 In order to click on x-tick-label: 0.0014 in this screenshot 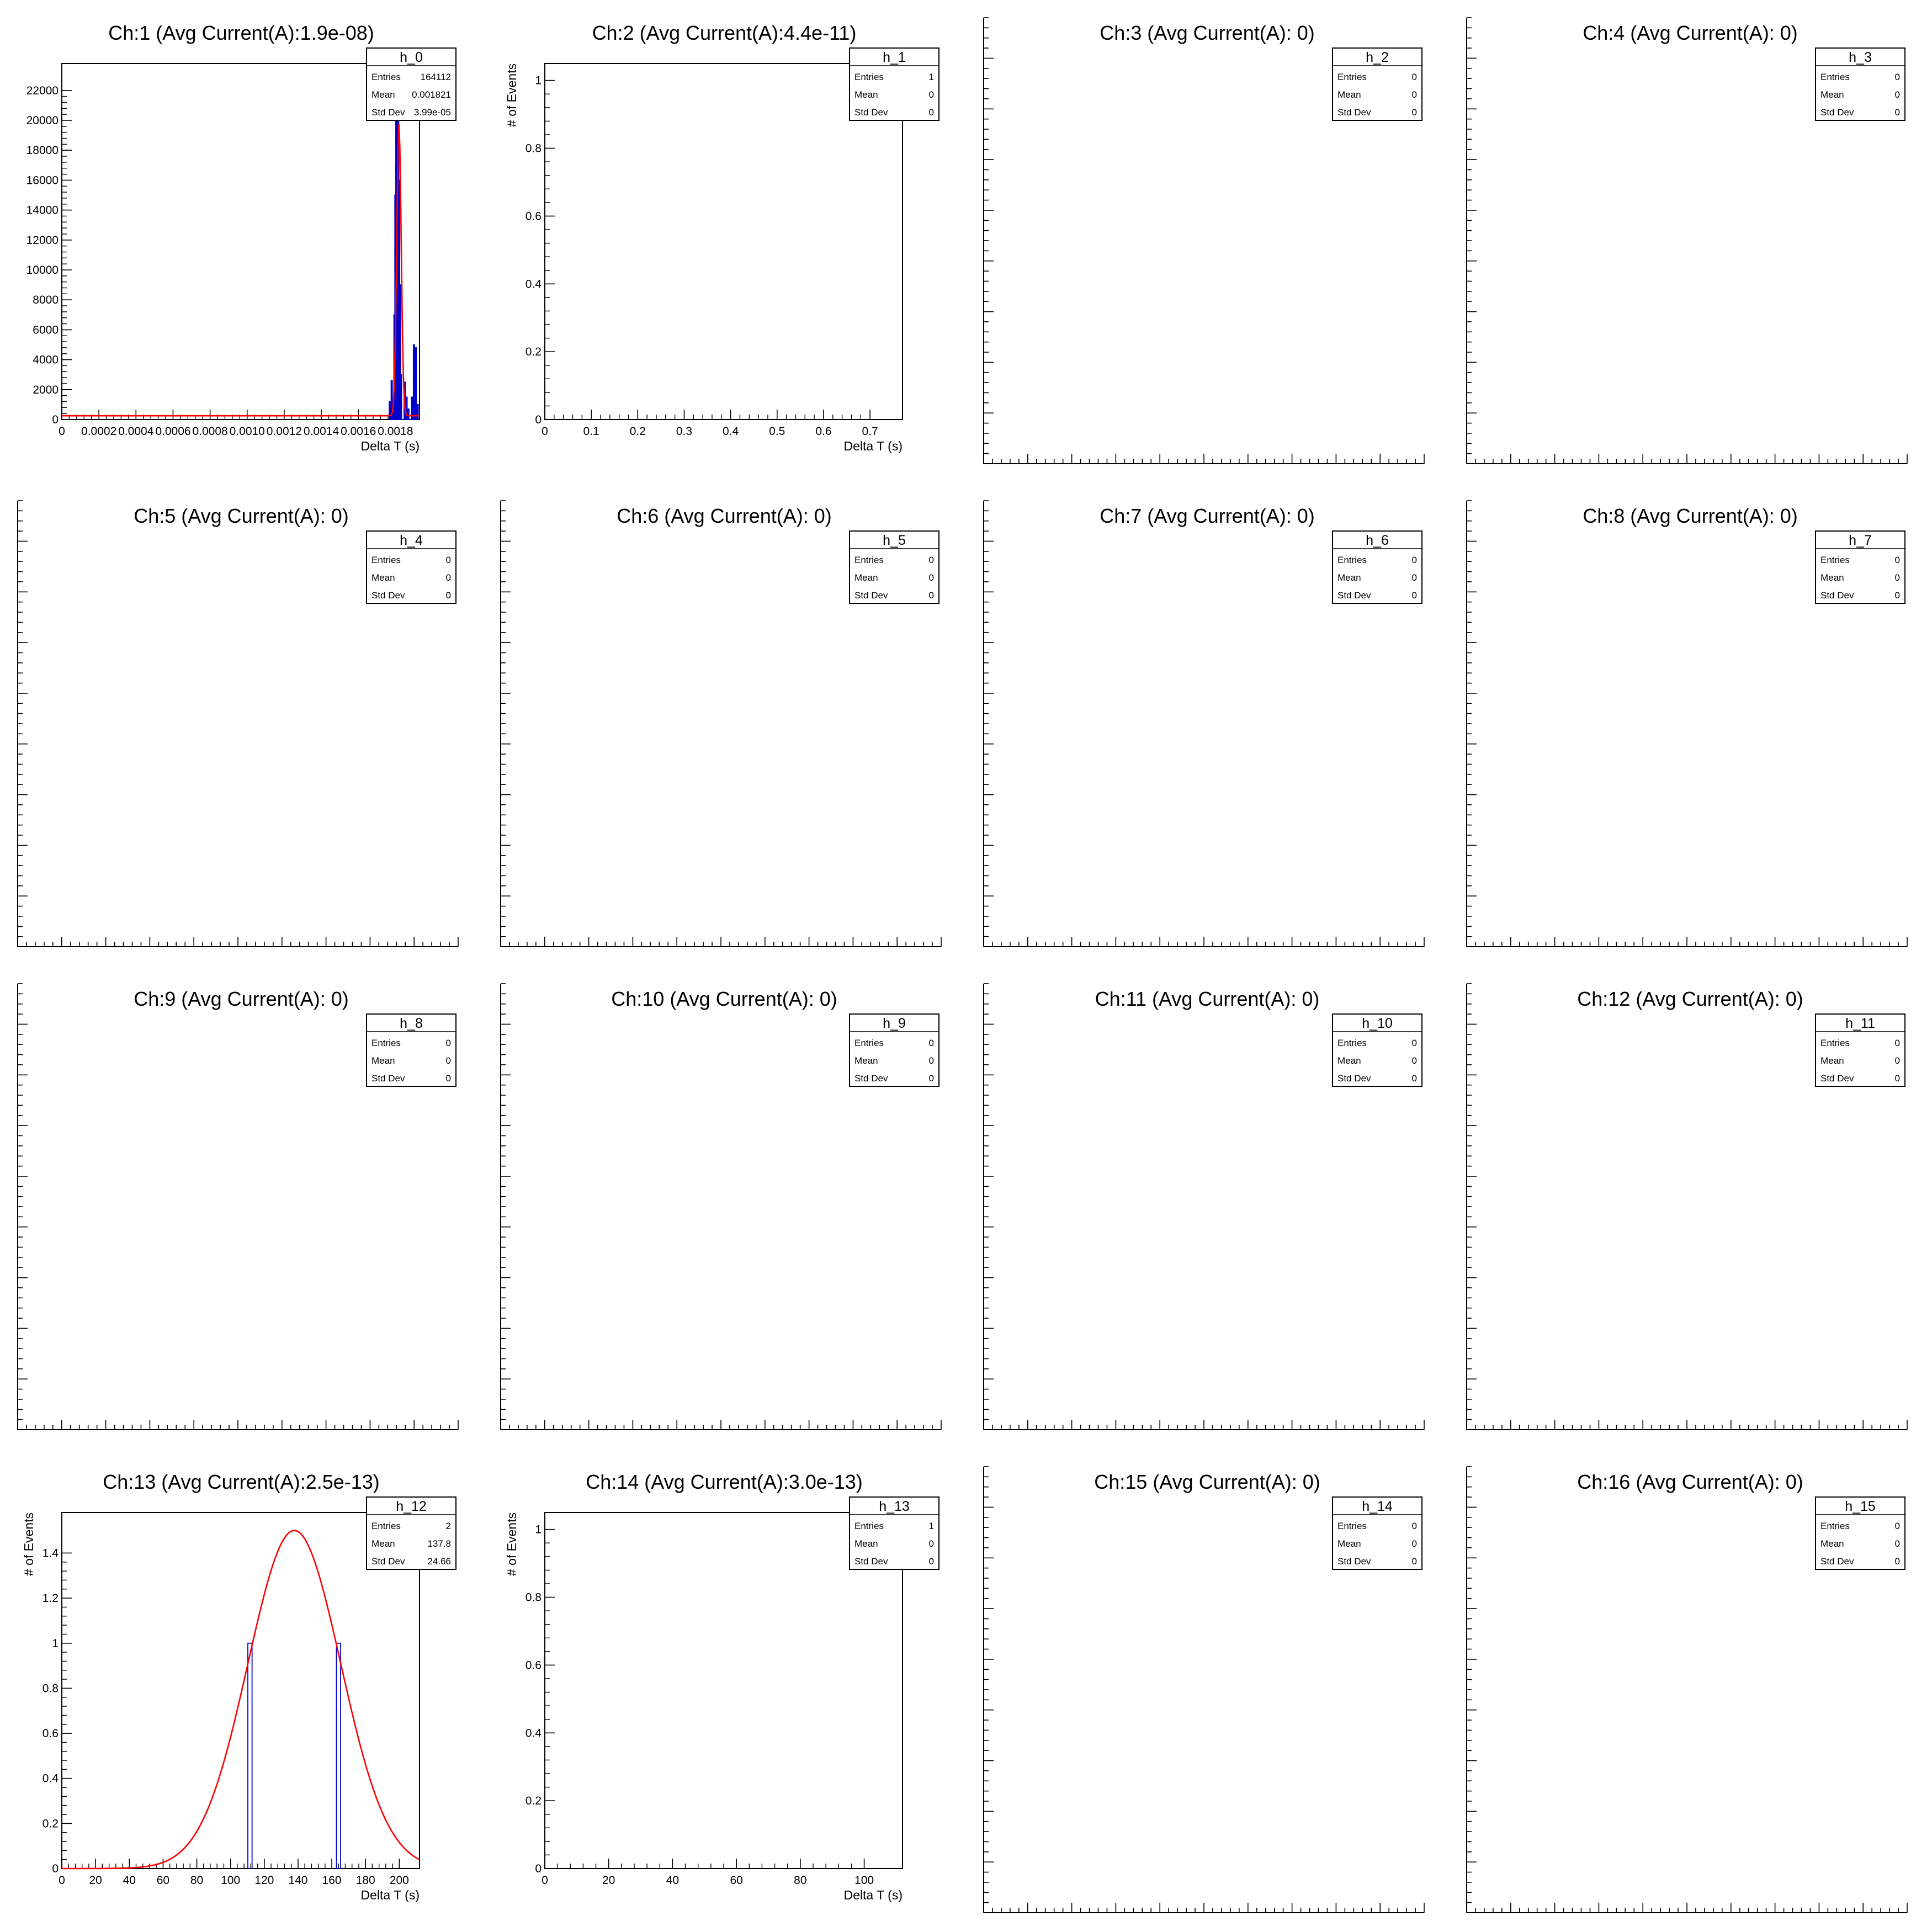, I will do `click(322, 432)`.